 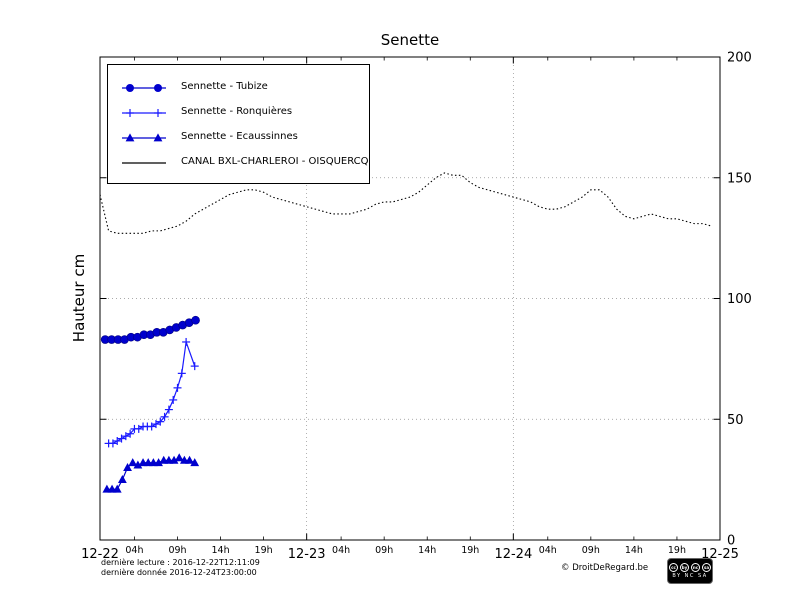 What do you see at coordinates (307, 554) in the screenshot?
I see `x-tick-label: 12-23` at bounding box center [307, 554].